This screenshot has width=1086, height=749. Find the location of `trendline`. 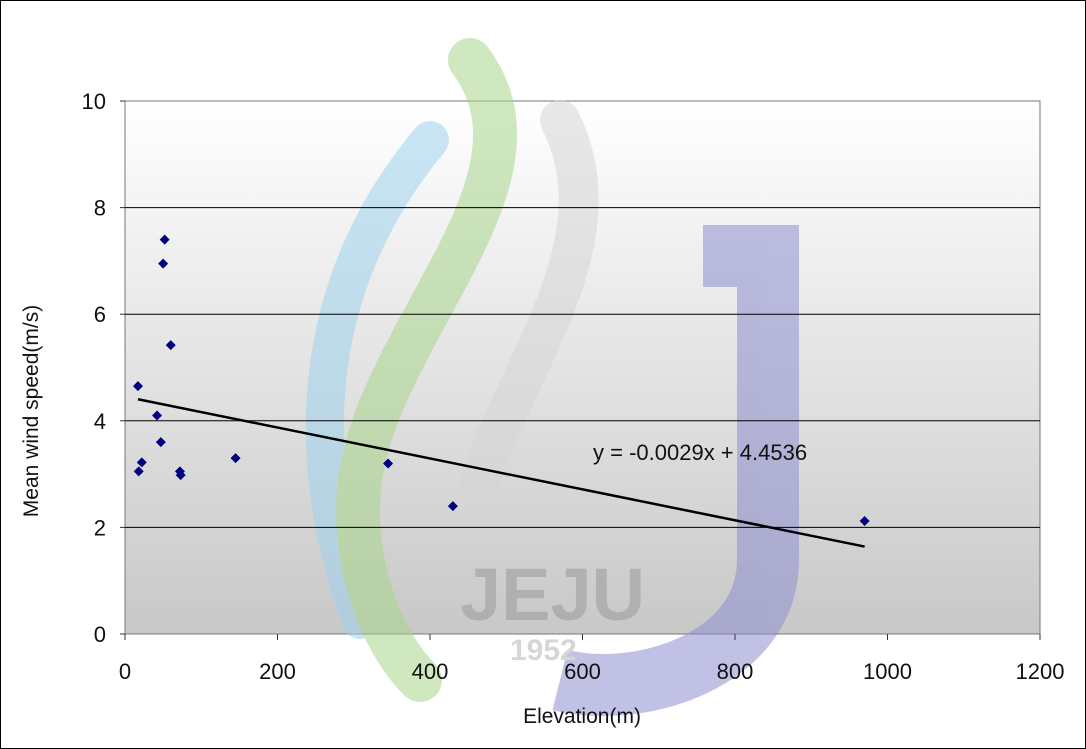

trendline is located at coordinates (501, 473).